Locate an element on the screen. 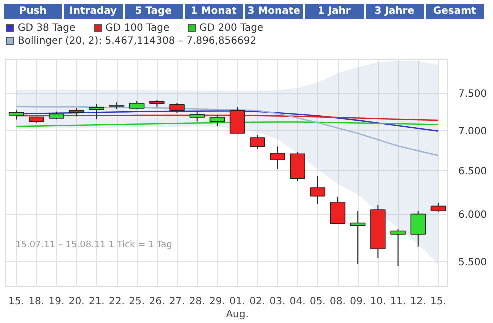 The height and width of the screenshot is (323, 493). y-tick-label: 7.000 is located at coordinates (473, 132).